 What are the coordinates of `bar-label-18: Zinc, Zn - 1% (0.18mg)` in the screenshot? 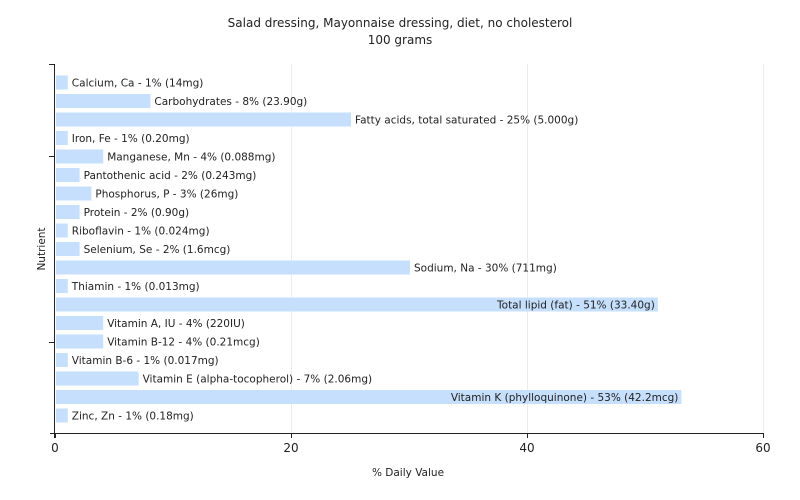 It's located at (133, 417).